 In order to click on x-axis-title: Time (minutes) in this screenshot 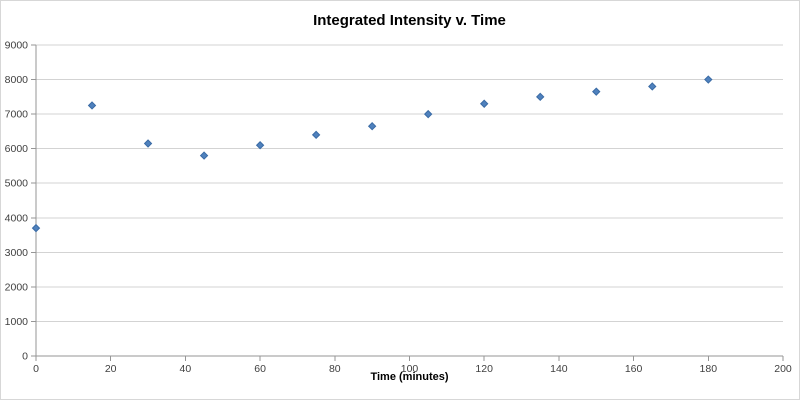, I will do `click(409, 377)`.